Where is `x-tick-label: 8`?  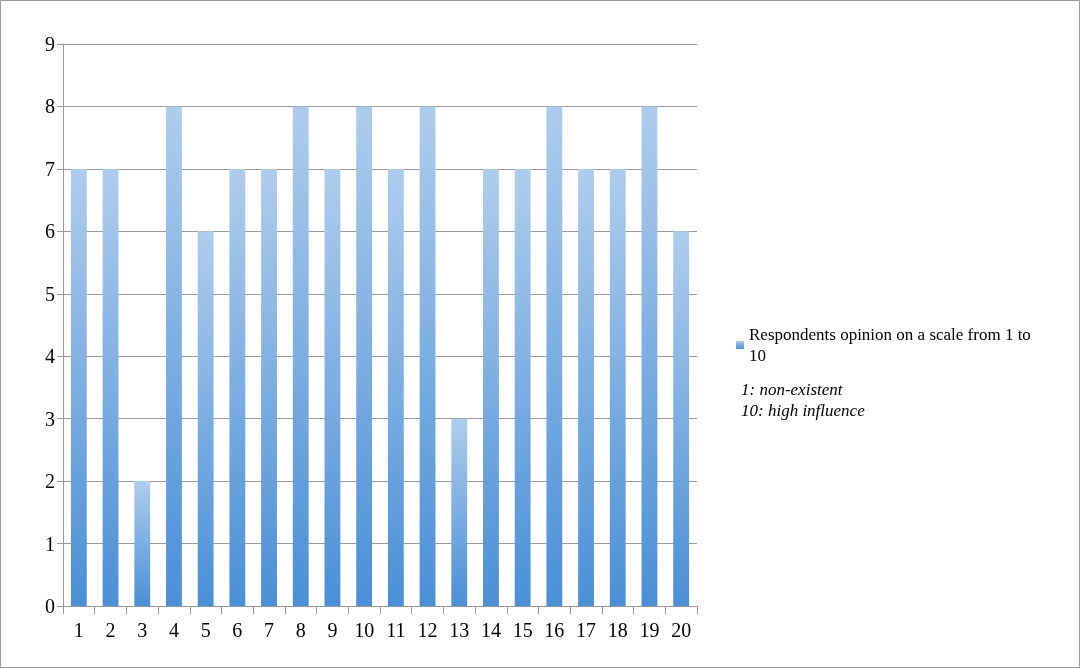
x-tick-label: 8 is located at coordinates (300, 630).